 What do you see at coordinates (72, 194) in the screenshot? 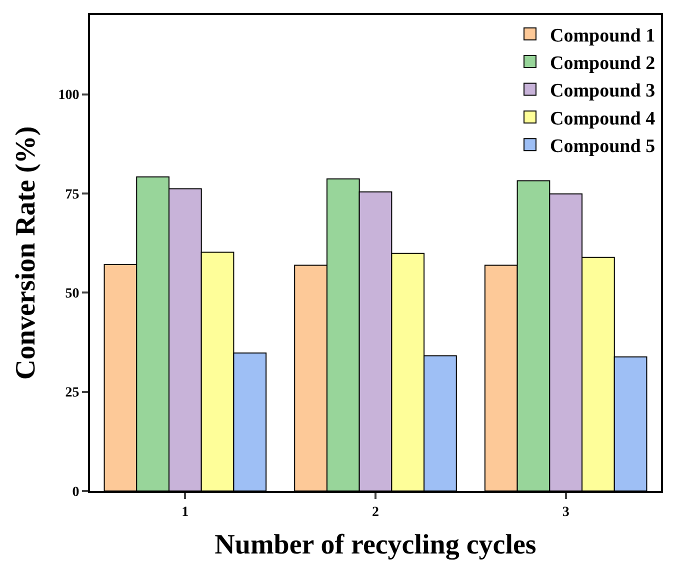
I see `y-tick-label: 75` at bounding box center [72, 194].